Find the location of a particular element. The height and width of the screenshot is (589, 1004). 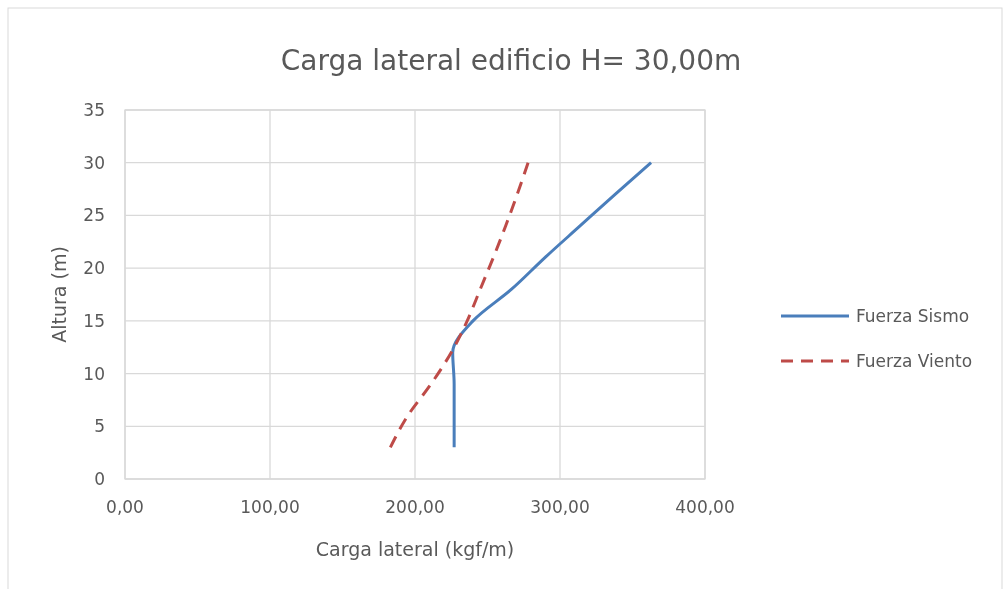

y-tick-label: 30 is located at coordinates (94, 162).